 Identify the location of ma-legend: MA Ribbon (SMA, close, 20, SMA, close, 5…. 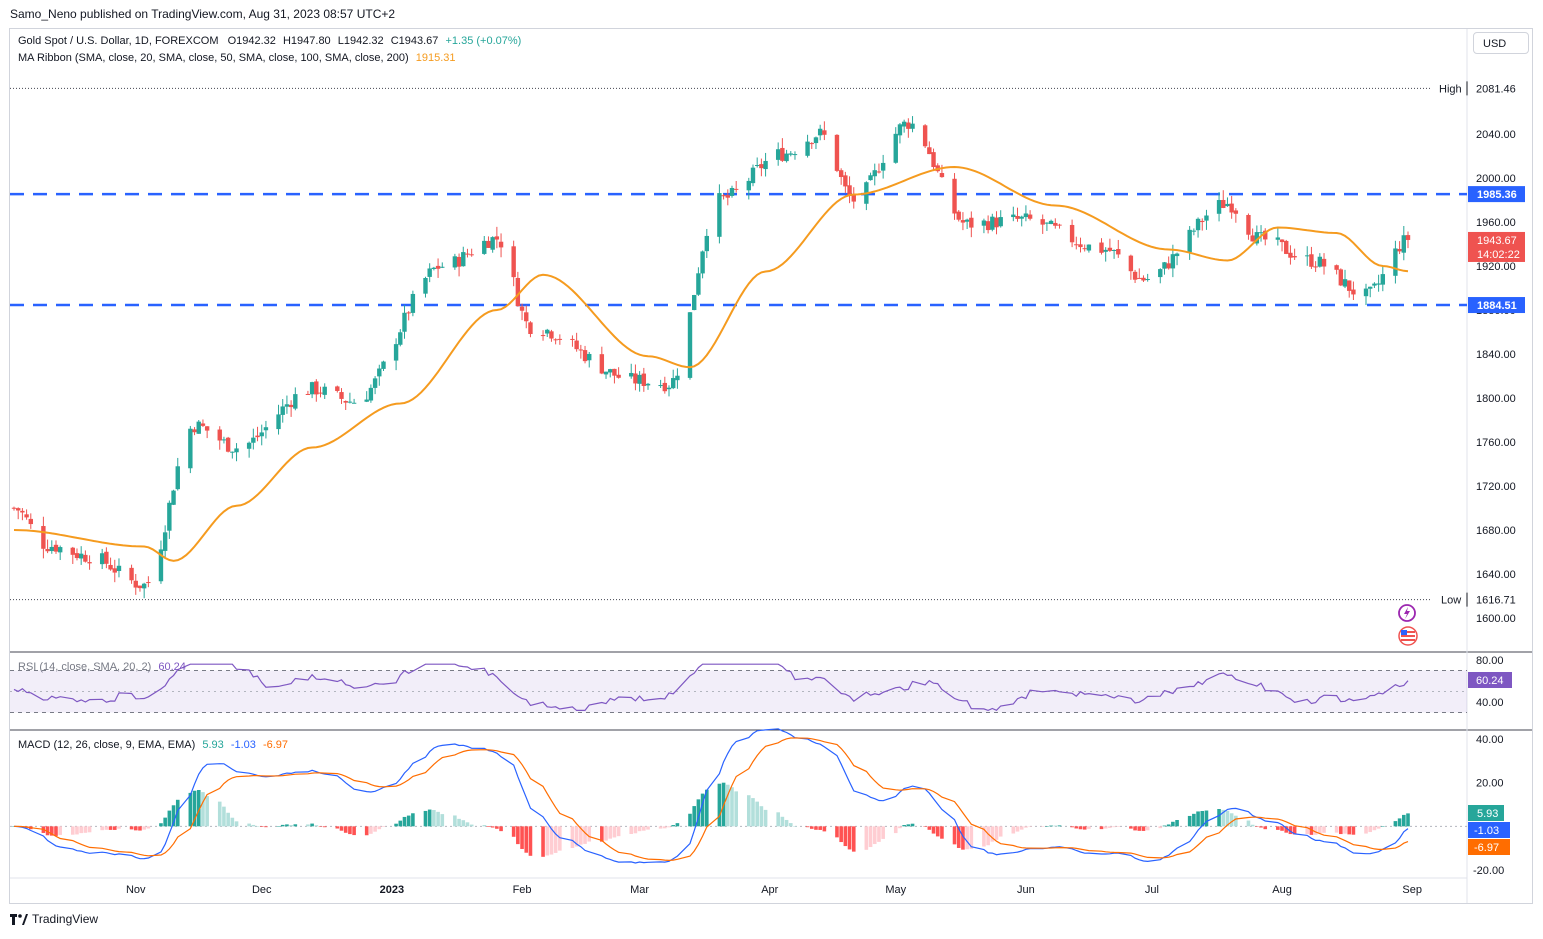
(237, 58).